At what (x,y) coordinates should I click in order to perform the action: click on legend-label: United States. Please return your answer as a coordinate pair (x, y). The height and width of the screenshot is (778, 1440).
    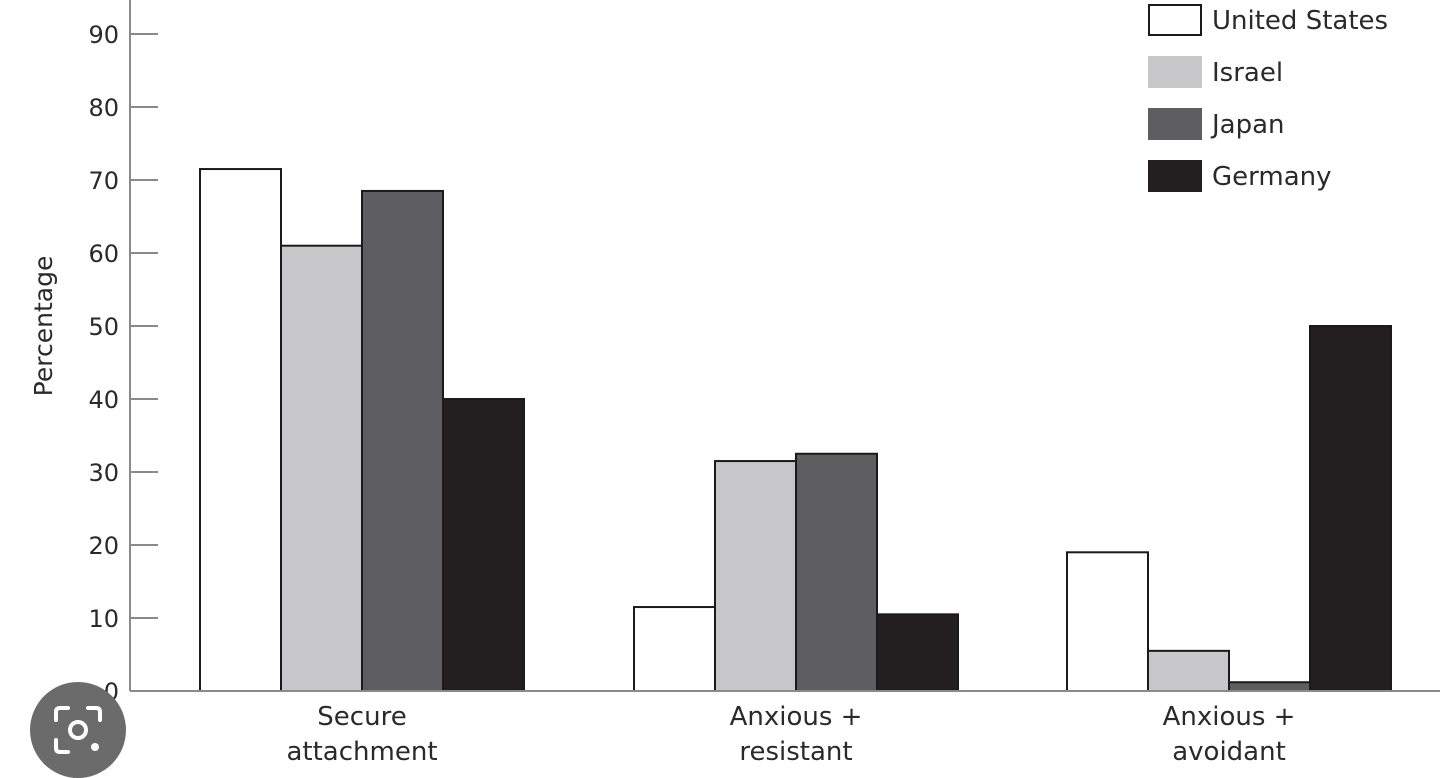
    Looking at the image, I should click on (1300, 21).